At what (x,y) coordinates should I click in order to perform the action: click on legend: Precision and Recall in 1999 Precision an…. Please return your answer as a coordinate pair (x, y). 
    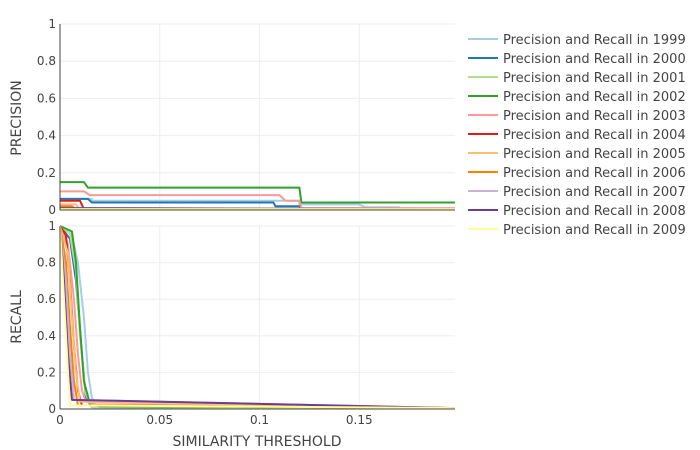
    Looking at the image, I should click on (577, 135).